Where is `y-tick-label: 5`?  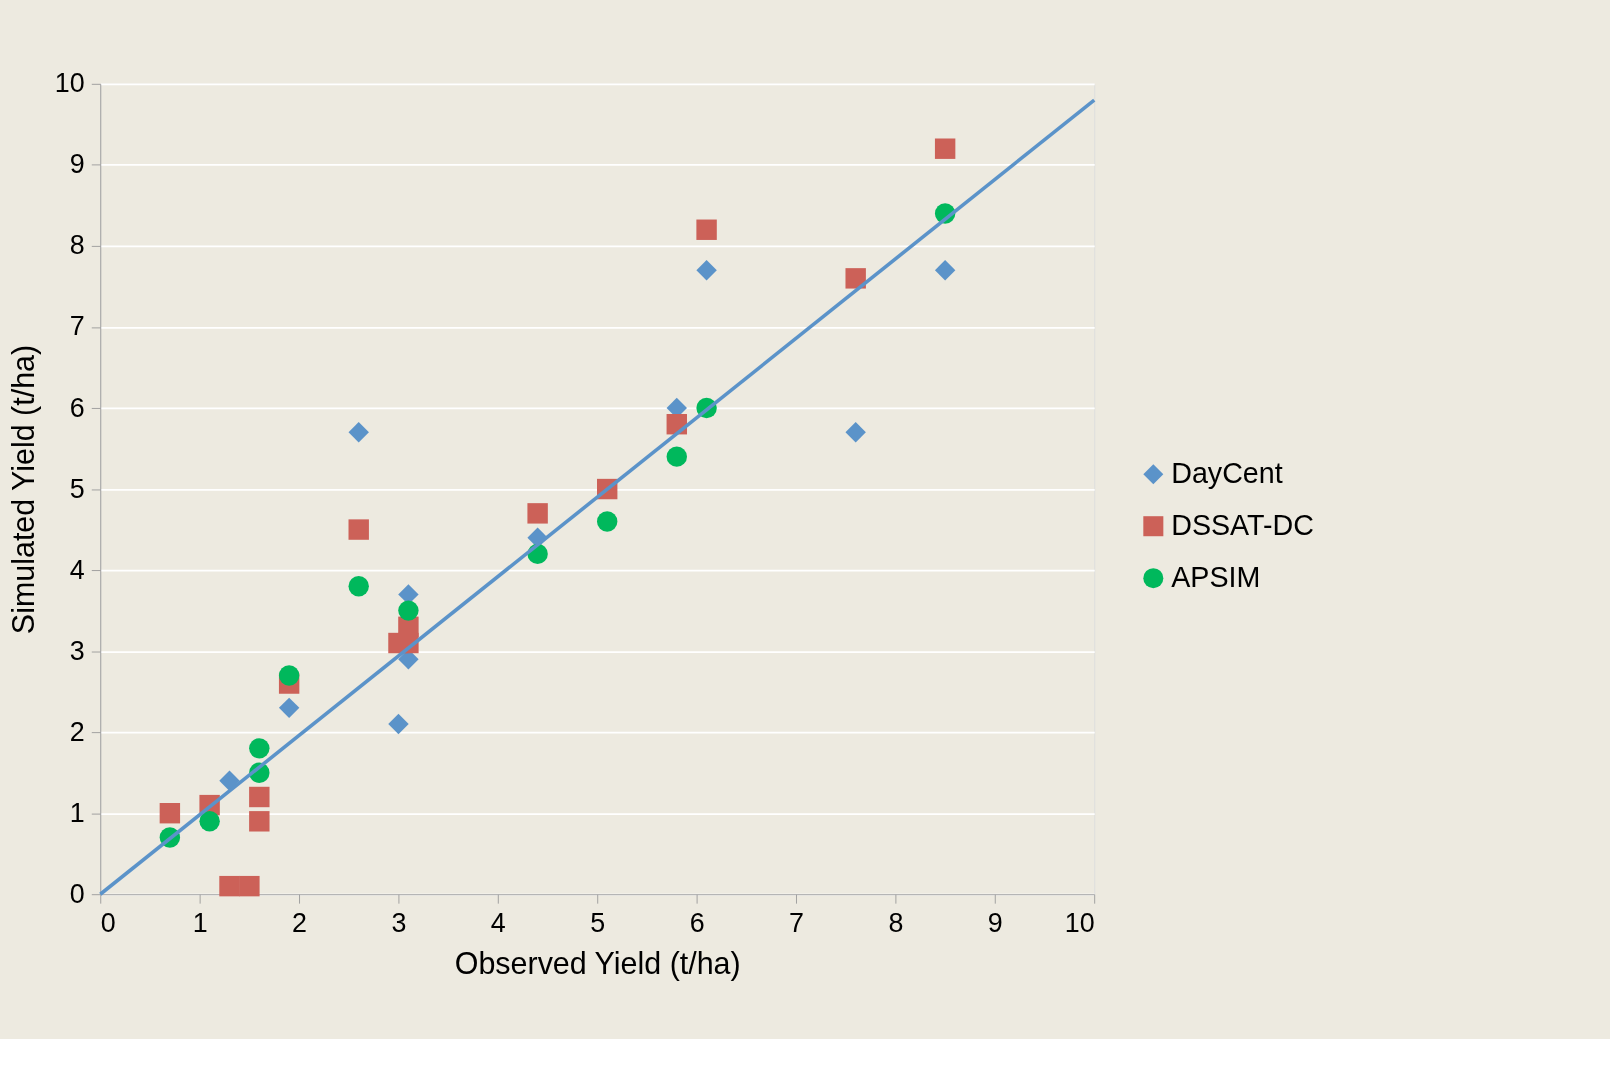 y-tick-label: 5 is located at coordinates (77, 488).